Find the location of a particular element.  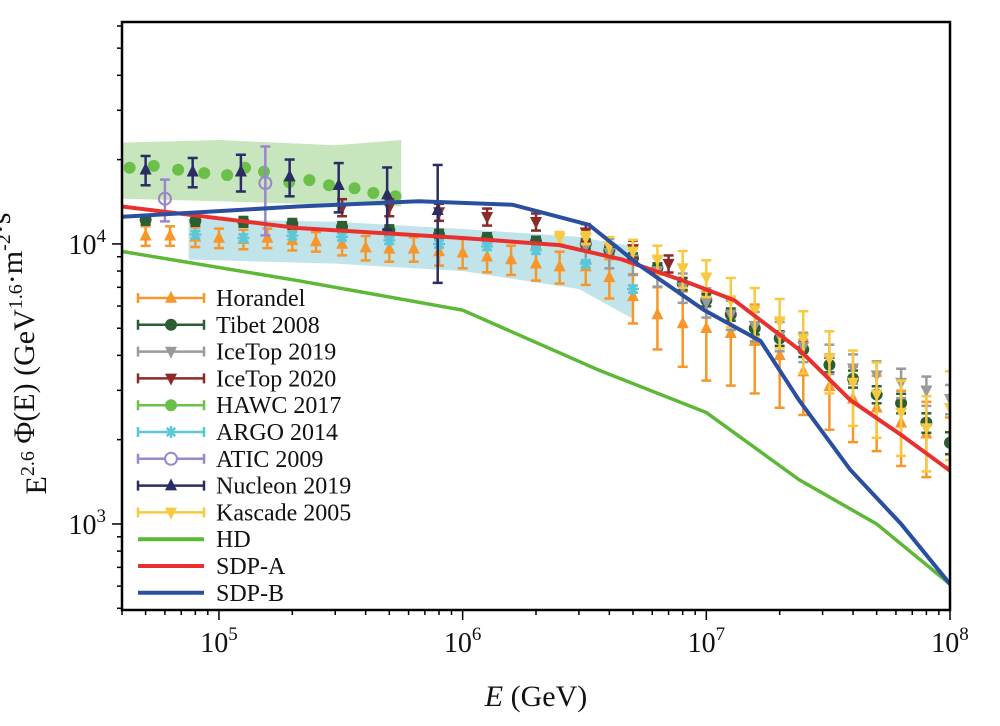

ylabel-text: ·s is located at coordinates (8, 224).